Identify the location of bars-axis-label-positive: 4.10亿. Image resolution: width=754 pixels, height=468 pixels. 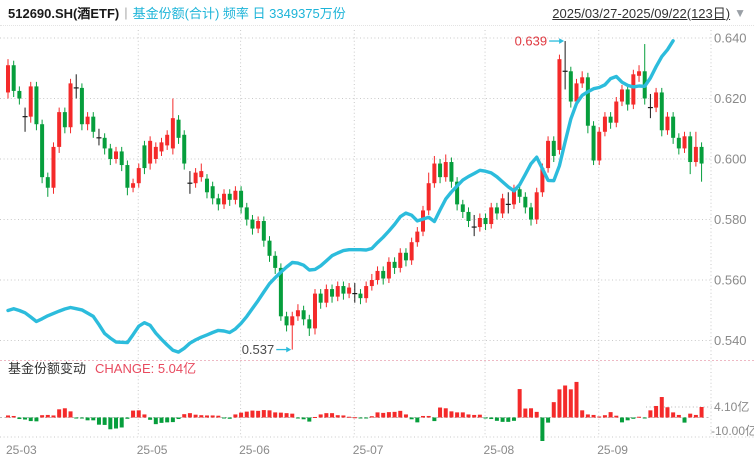
(731, 406).